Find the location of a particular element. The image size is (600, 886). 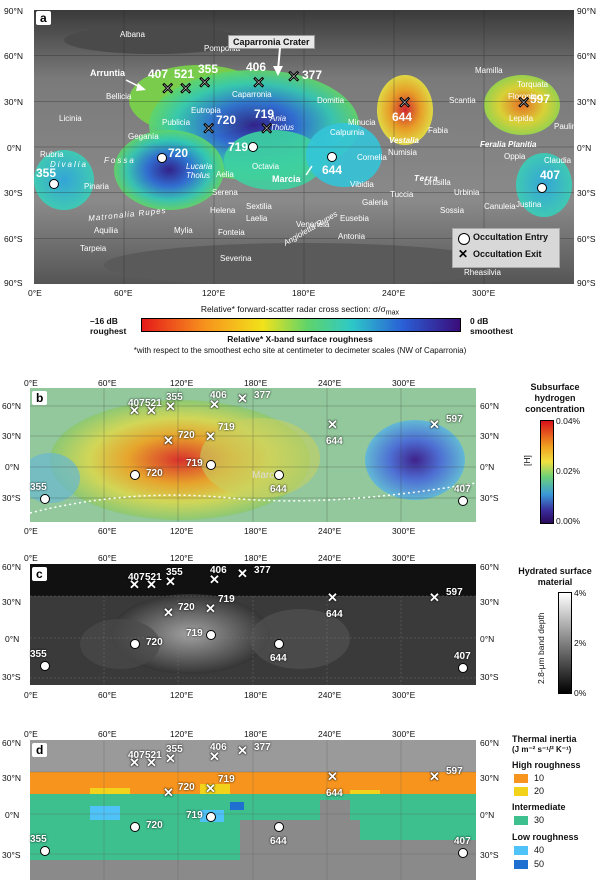

feature-label: Antonia is located at coordinates (352, 236).